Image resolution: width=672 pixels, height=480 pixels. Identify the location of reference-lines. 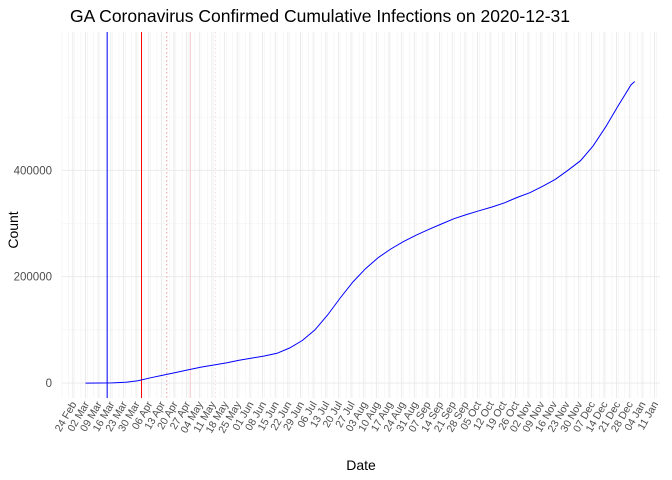
(161, 215).